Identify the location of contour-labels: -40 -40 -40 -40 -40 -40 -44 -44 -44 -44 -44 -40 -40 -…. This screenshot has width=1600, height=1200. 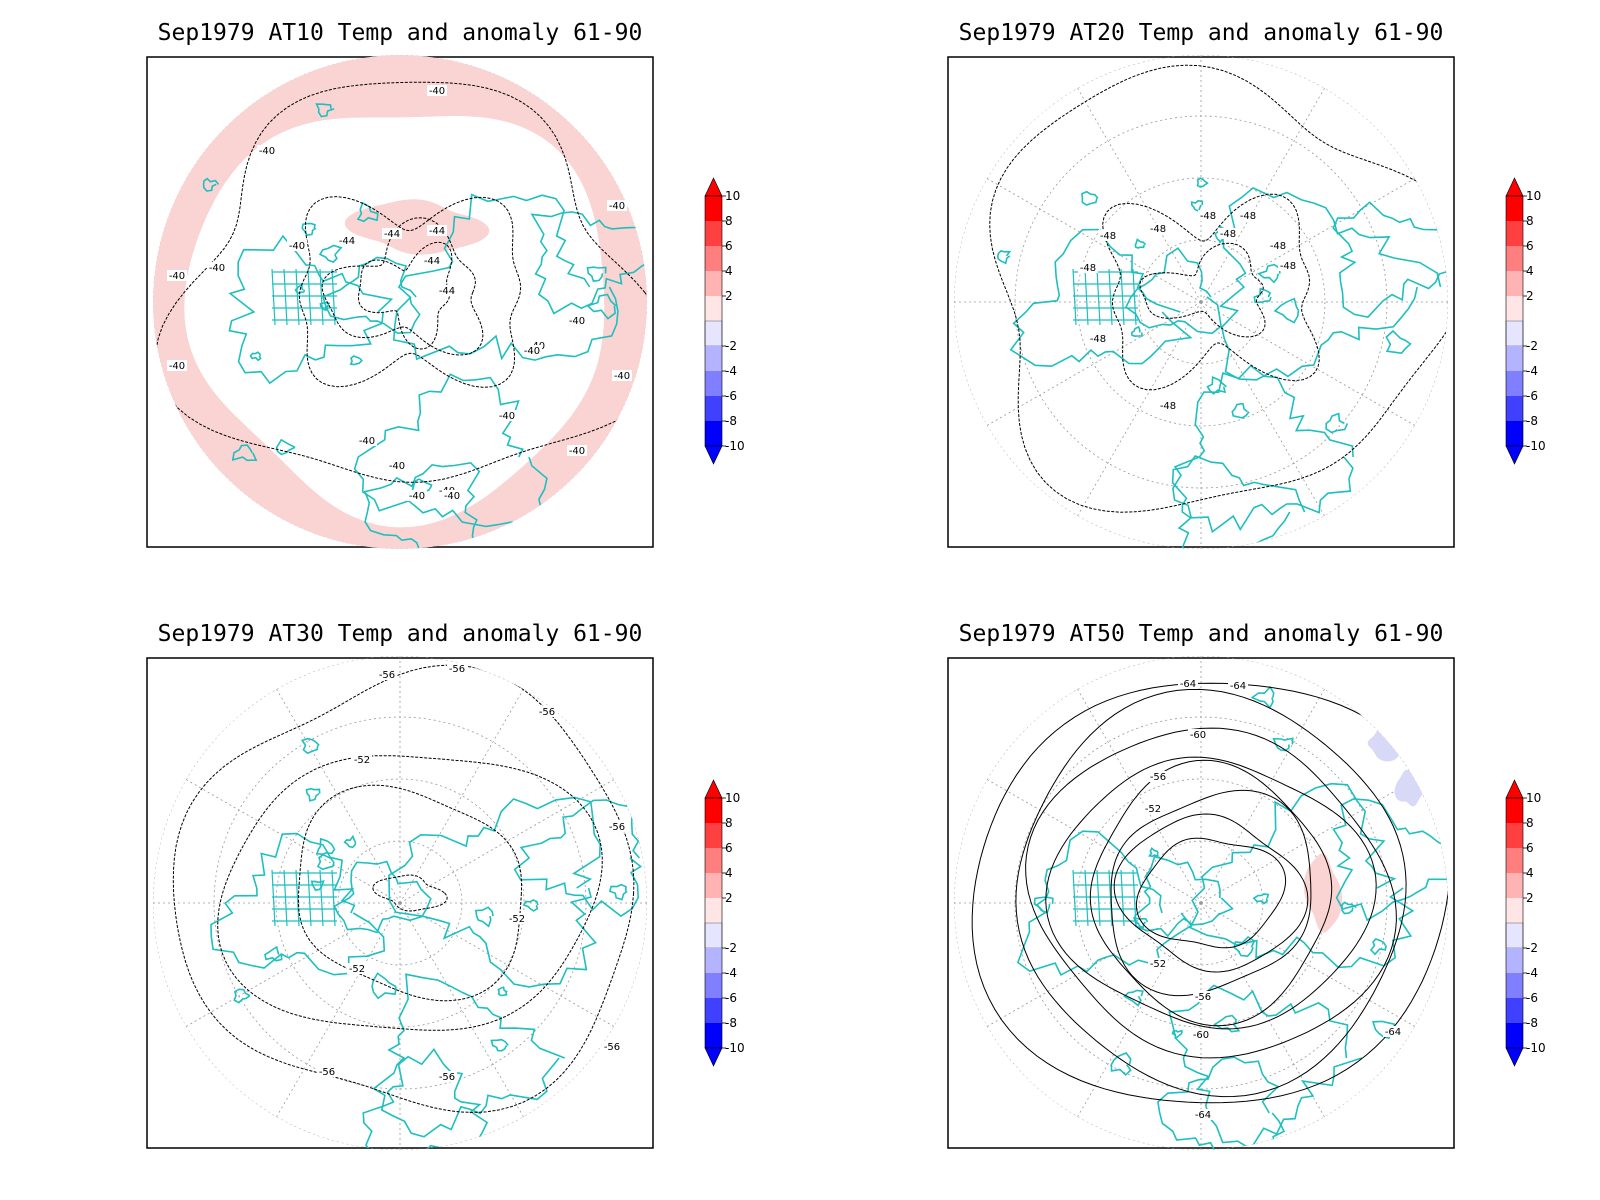
(399, 293).